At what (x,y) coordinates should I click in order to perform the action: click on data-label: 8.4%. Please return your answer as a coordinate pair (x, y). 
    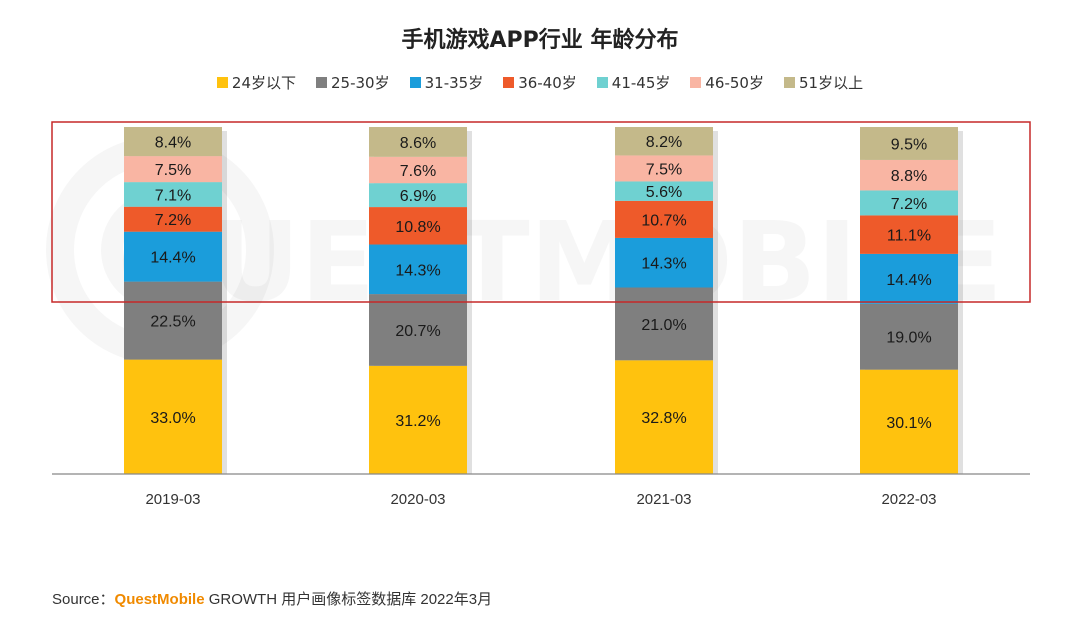
    Looking at the image, I should click on (173, 143).